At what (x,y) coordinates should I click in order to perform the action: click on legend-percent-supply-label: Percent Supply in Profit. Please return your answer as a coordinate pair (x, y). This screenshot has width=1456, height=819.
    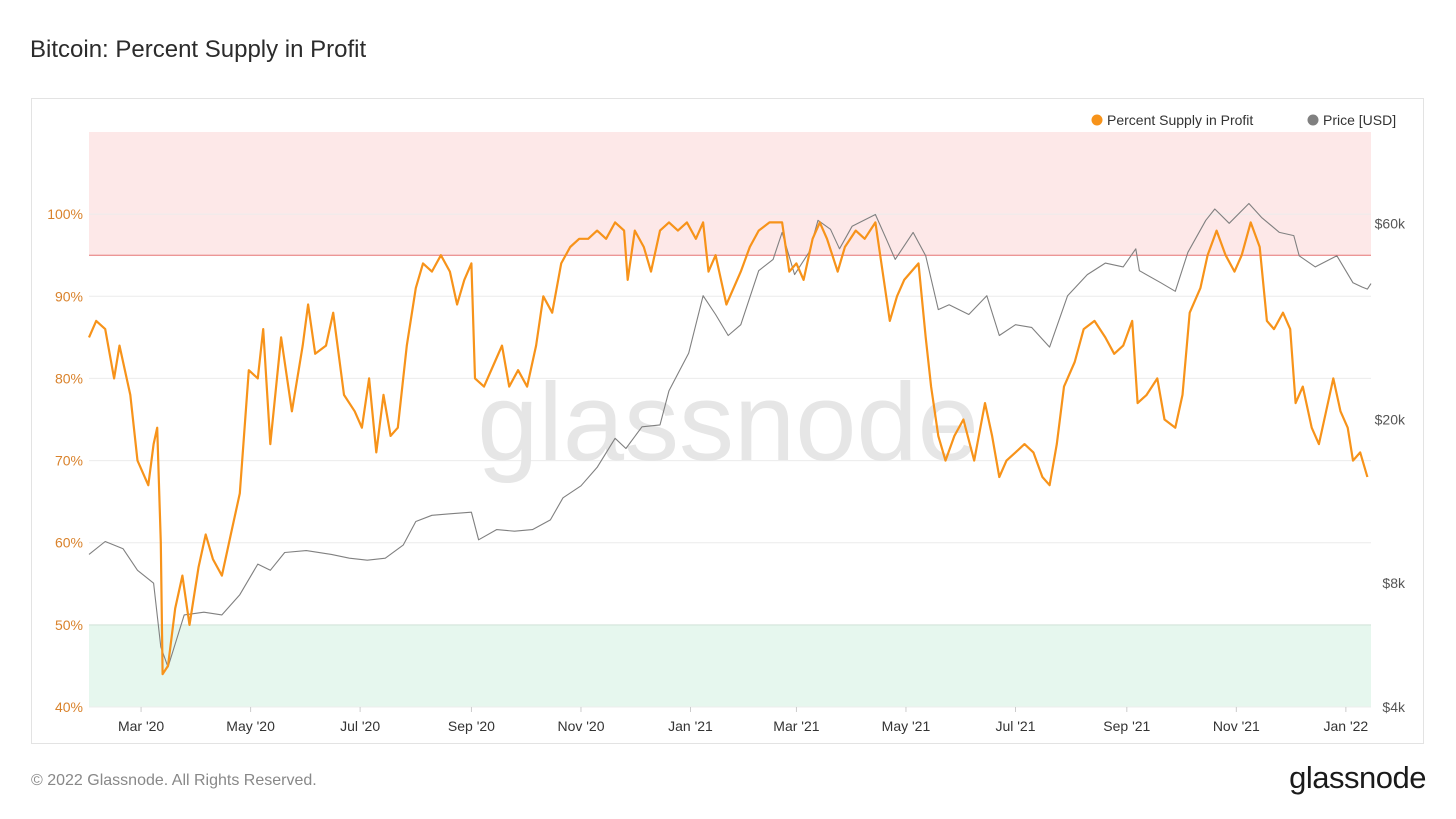
    Looking at the image, I should click on (1180, 120).